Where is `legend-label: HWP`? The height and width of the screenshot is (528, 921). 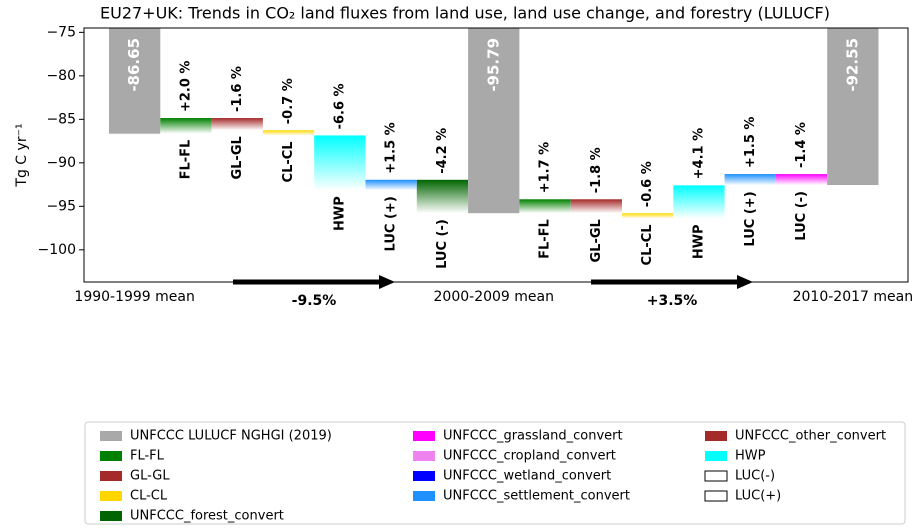 legend-label: HWP is located at coordinates (750, 456).